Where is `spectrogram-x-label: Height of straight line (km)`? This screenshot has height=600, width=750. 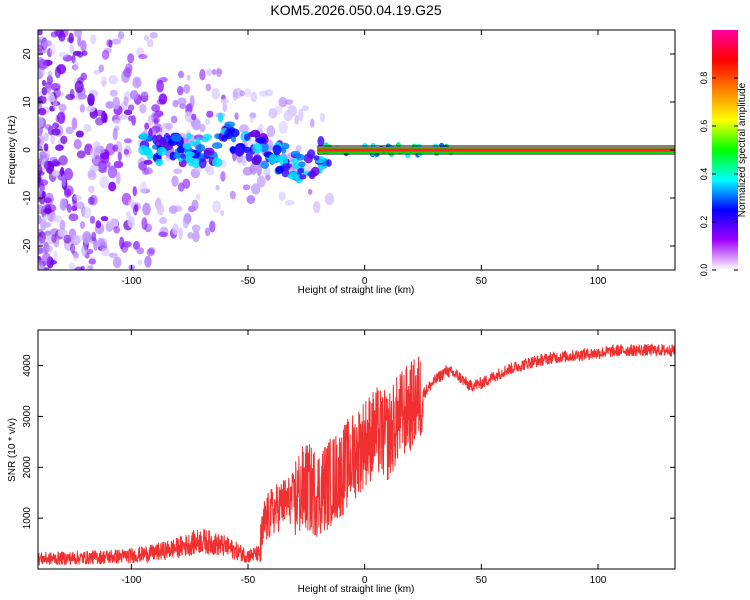
spectrogram-x-label: Height of straight line (km) is located at coordinates (356, 290).